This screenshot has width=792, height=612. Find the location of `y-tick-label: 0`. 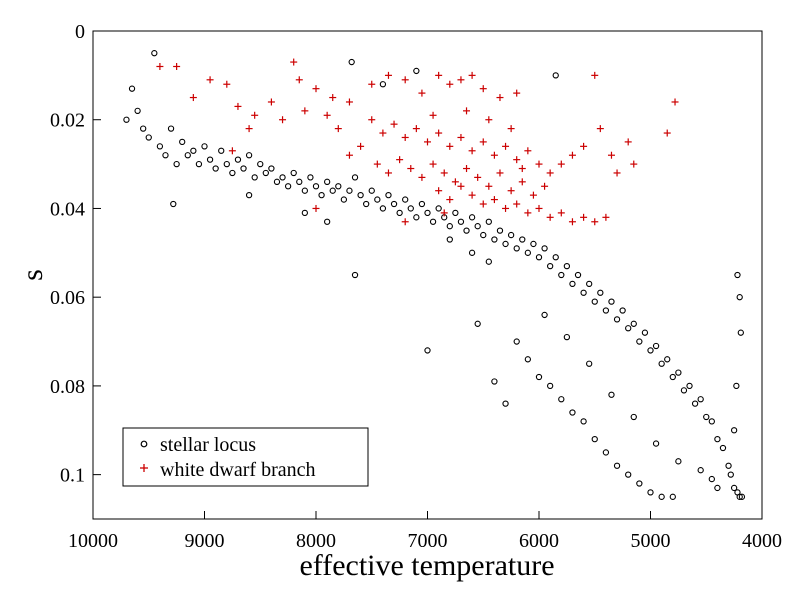

y-tick-label: 0 is located at coordinates (80, 32).